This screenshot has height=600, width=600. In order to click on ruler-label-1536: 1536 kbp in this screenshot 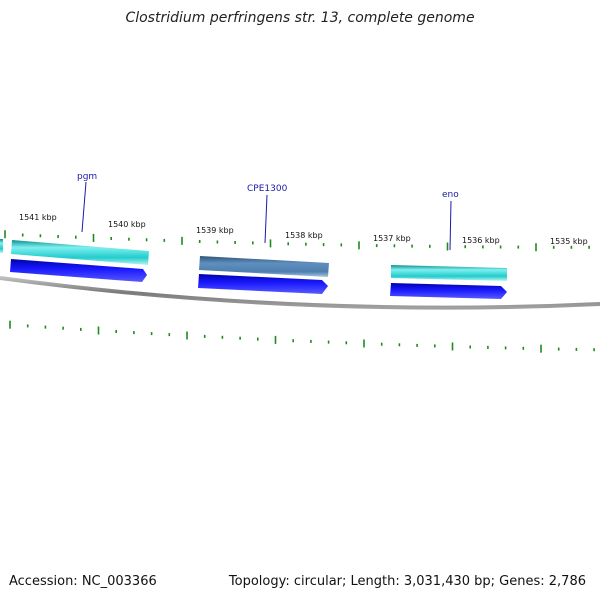, I will do `click(481, 240)`.